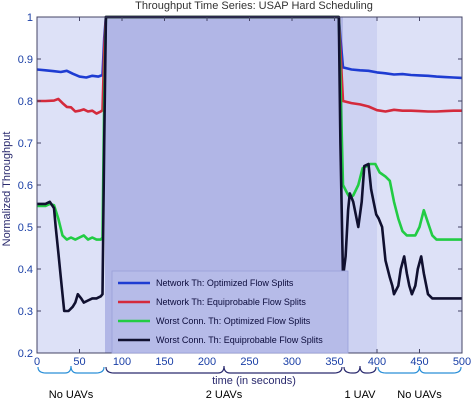 The height and width of the screenshot is (402, 474). Describe the element at coordinates (71, 395) in the screenshot. I see `region-label-0: No UAVs` at that location.